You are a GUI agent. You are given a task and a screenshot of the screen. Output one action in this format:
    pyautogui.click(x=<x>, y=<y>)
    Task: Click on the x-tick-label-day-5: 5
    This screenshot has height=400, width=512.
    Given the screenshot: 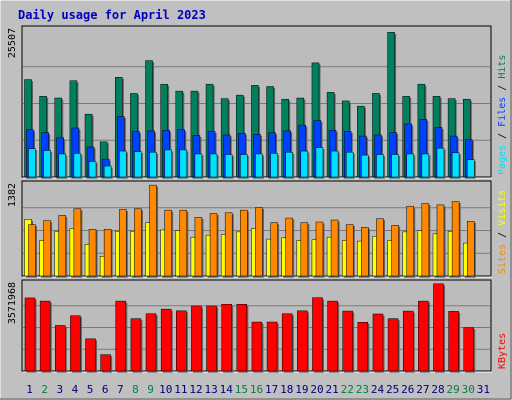 What is the action you would take?
    pyautogui.click(x=90, y=389)
    